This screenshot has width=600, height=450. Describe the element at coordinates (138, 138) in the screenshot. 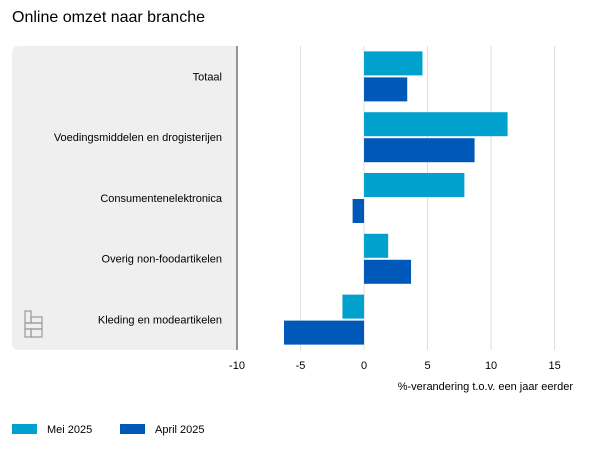

I see `category-label: Voedingsmiddelen en drogisterijen` at that location.